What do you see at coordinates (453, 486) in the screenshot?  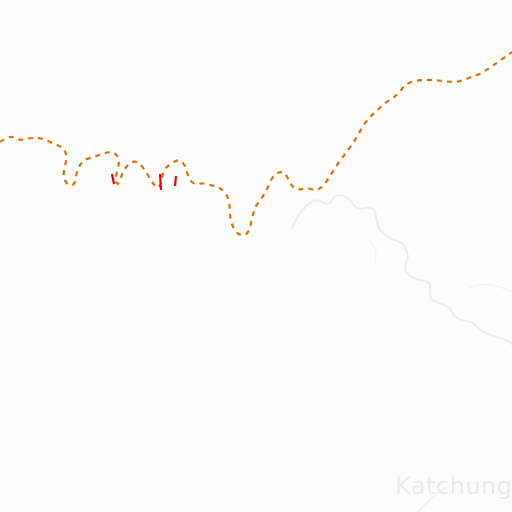 I see `place-label: Katchung` at bounding box center [453, 486].